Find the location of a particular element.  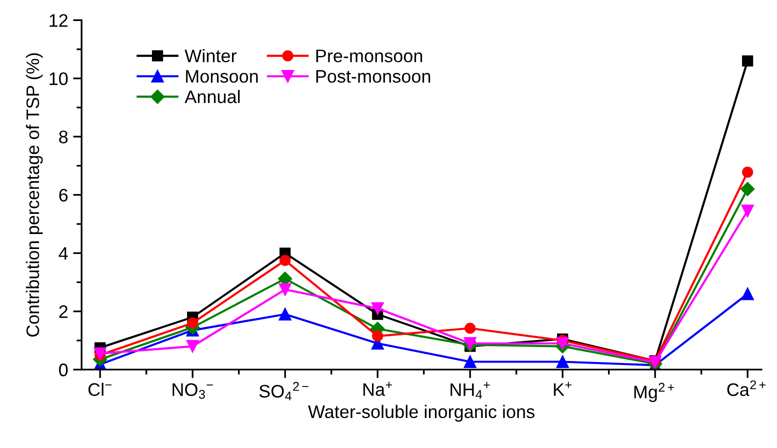

x-tick-label: SO$_{4}$$^{2−}$ is located at coordinates (283, 391).